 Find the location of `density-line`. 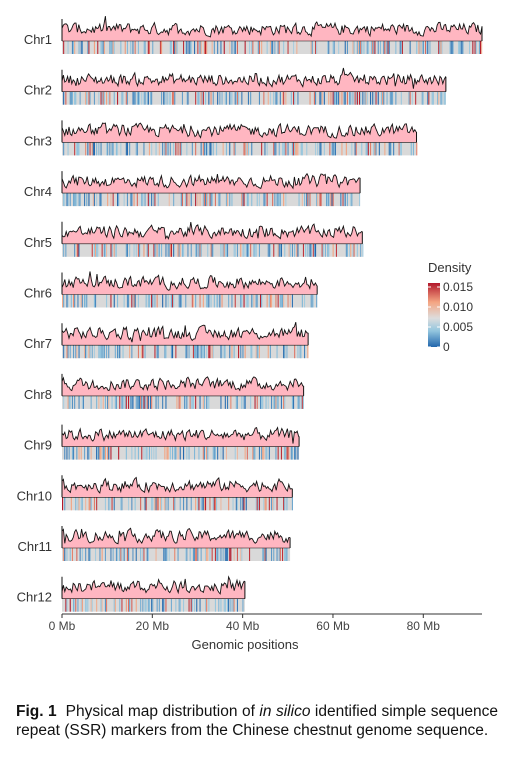

density-line is located at coordinates (185, 332).